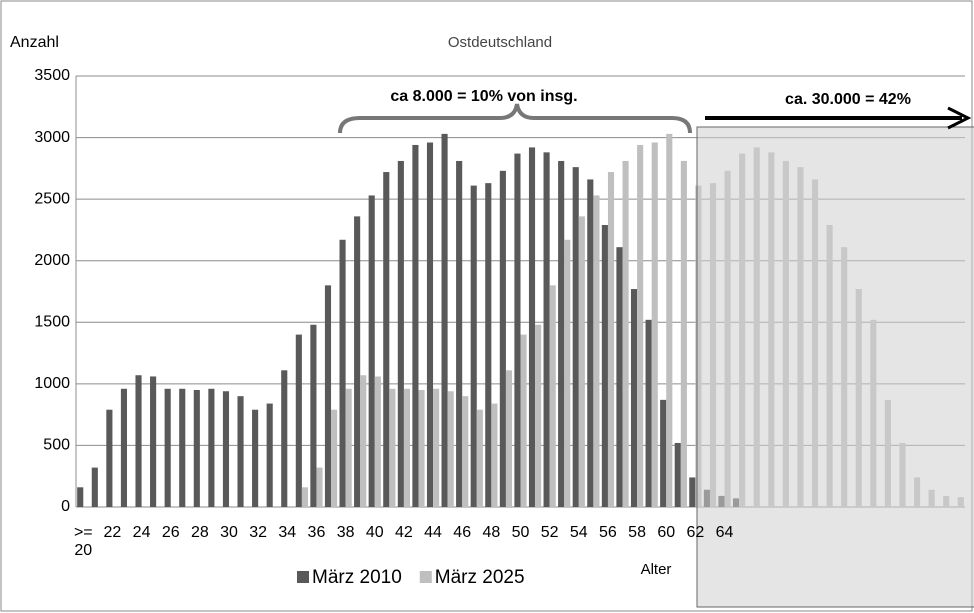 The height and width of the screenshot is (613, 974). What do you see at coordinates (52, 198) in the screenshot?
I see `y-tick-label: 2500` at bounding box center [52, 198].